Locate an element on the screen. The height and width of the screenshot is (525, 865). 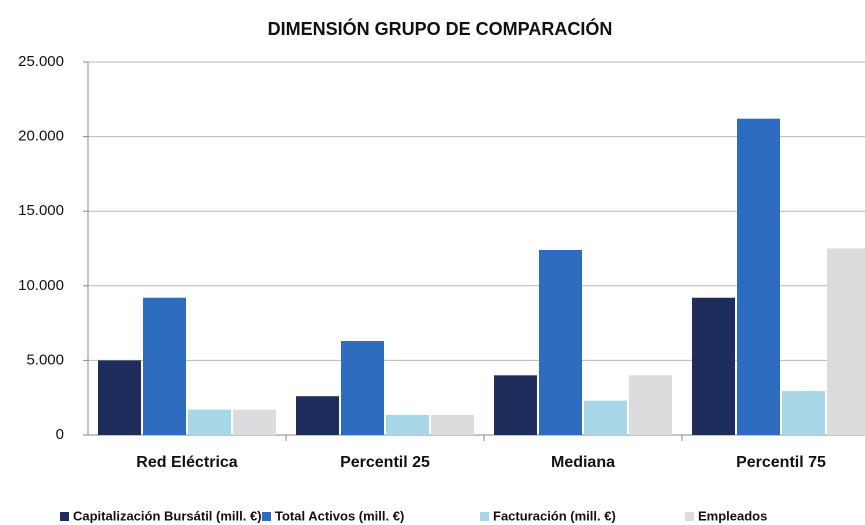
x-tick-label: Mediana is located at coordinates (583, 462).